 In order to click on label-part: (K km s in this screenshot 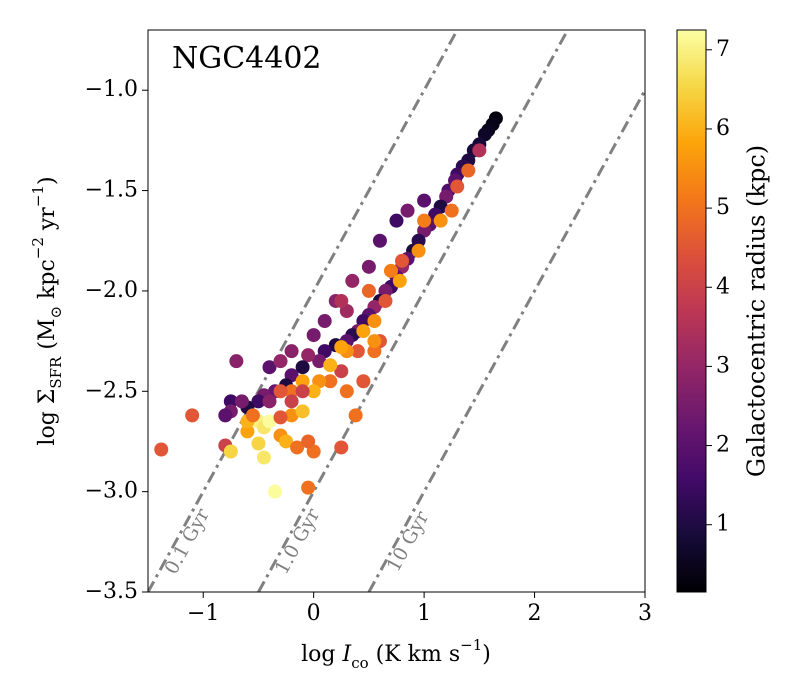, I will do `click(414, 654)`.